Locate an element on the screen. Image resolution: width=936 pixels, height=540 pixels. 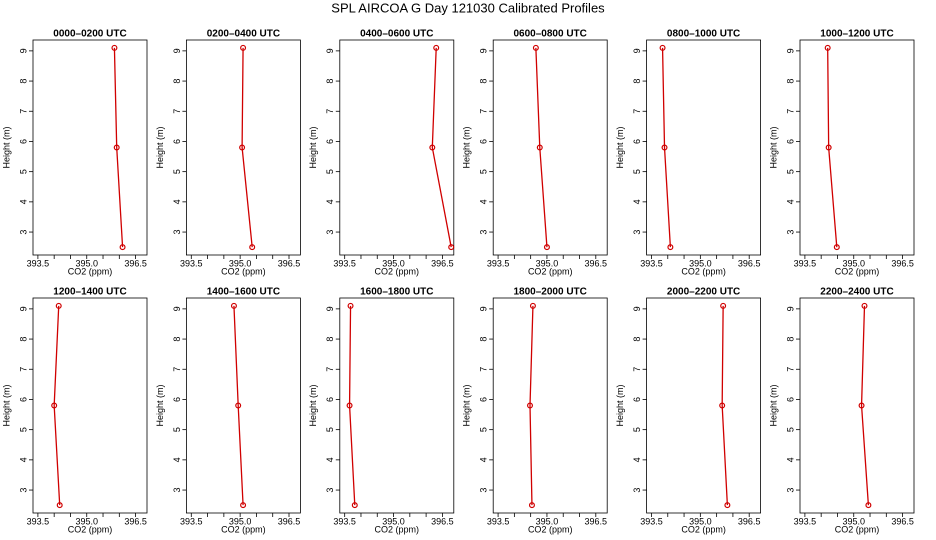
panel-title: 1800–2000 UTC is located at coordinates (550, 292).